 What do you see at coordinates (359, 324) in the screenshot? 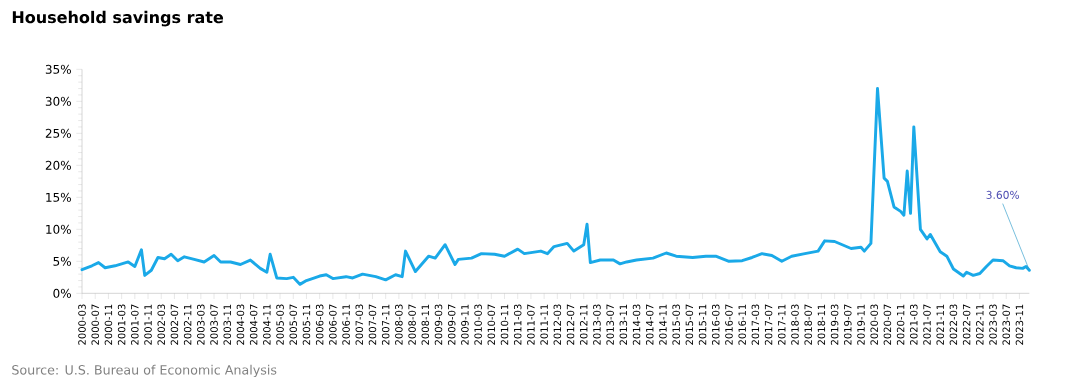
I see `x-tick-label: 2007-03` at bounding box center [359, 324].